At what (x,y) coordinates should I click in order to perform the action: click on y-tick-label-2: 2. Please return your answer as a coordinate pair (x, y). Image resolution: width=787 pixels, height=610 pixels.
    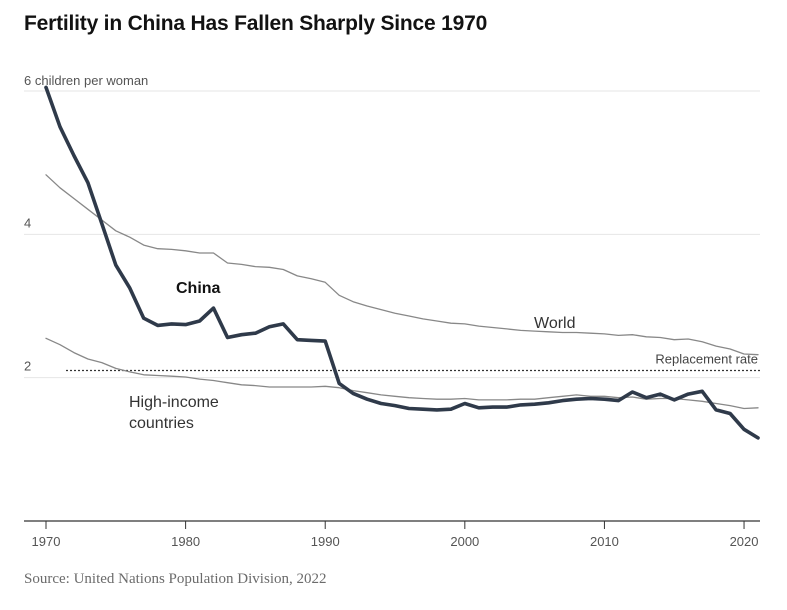
    Looking at the image, I should click on (27, 366).